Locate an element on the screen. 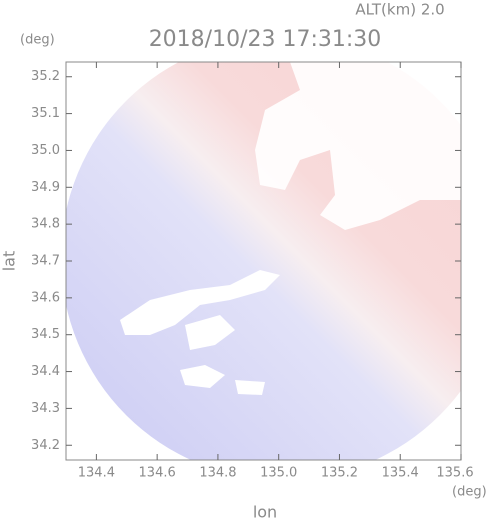 Image resolution: width=491 pixels, height=521 pixels. y-tick-label: 34.8 is located at coordinates (45, 224).